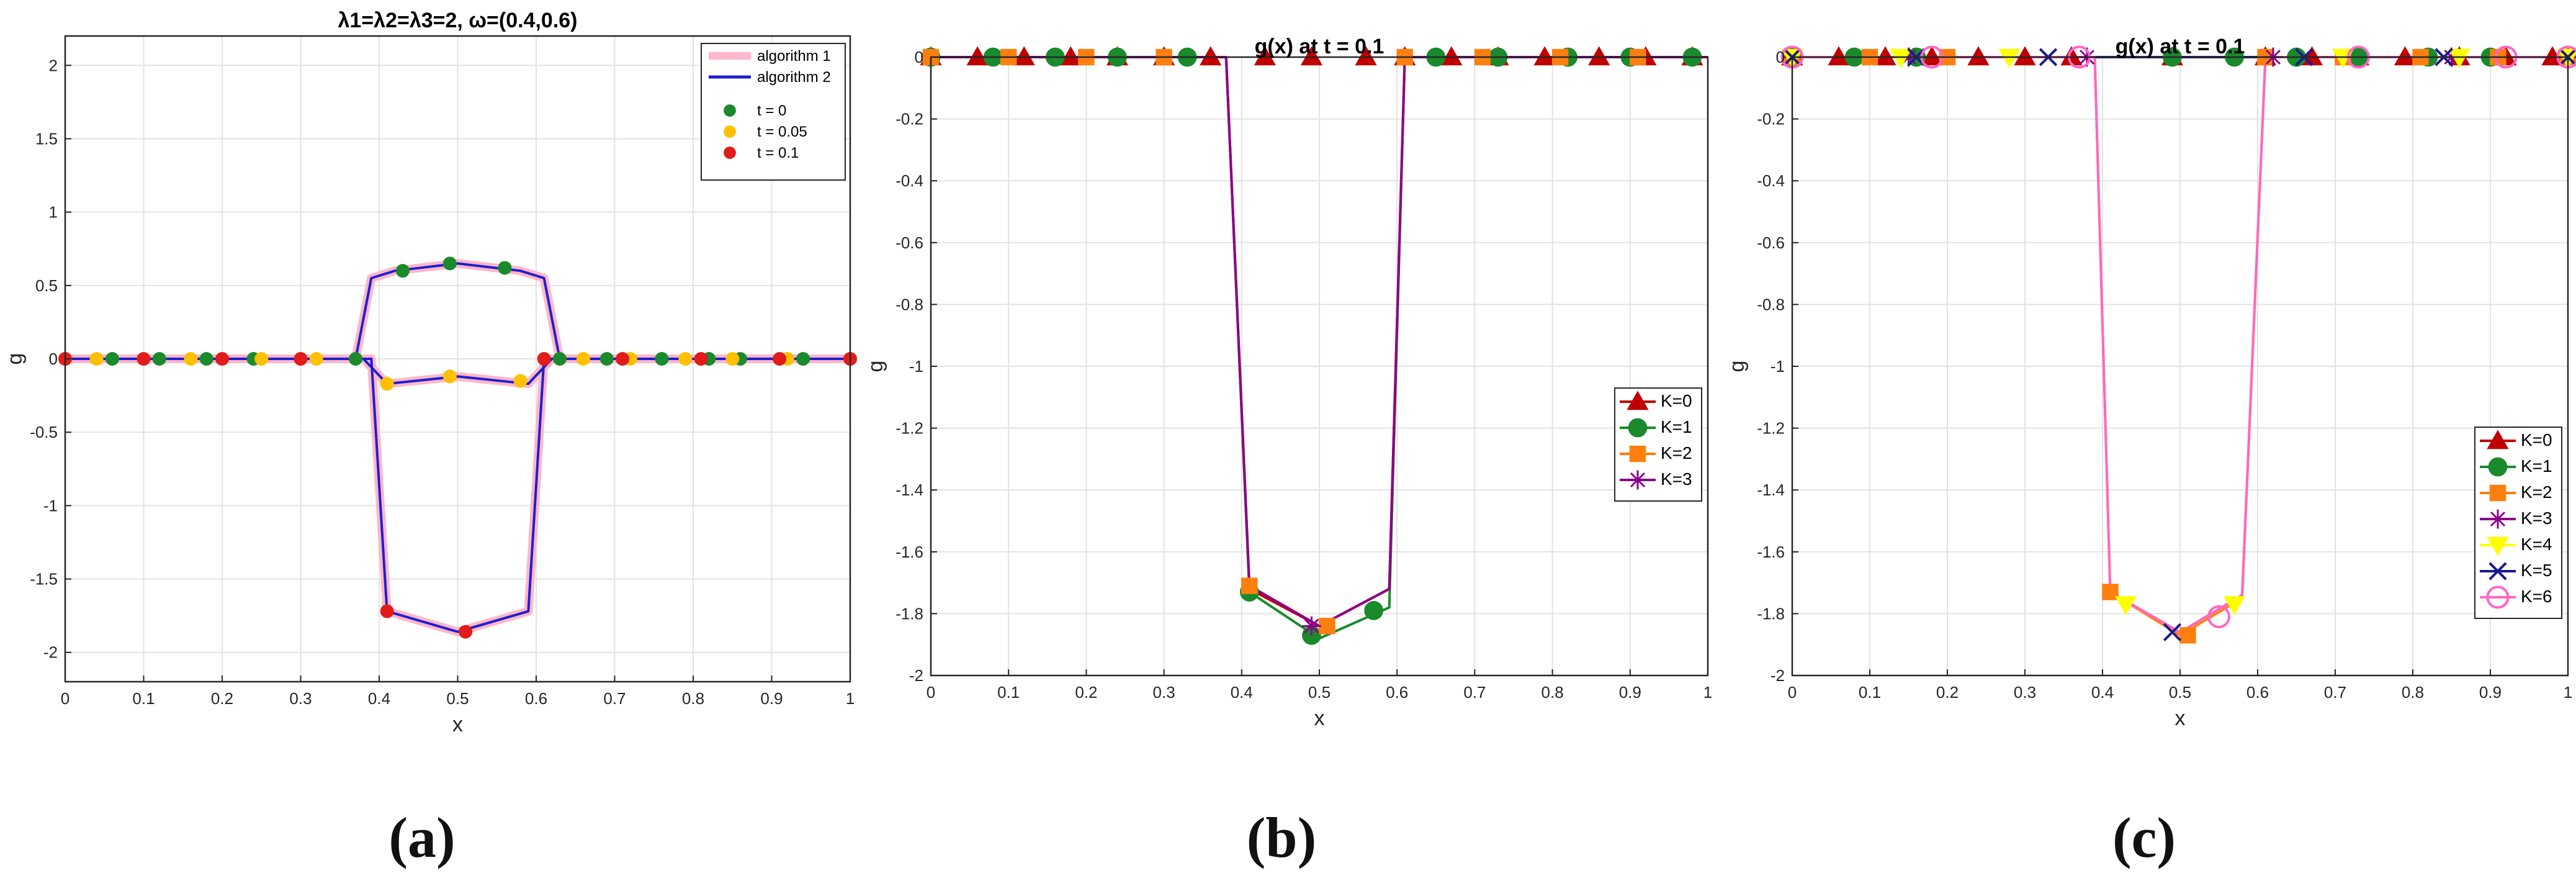 This screenshot has width=2576, height=881. Describe the element at coordinates (2536, 596) in the screenshot. I see `legend-label: K=6` at that location.